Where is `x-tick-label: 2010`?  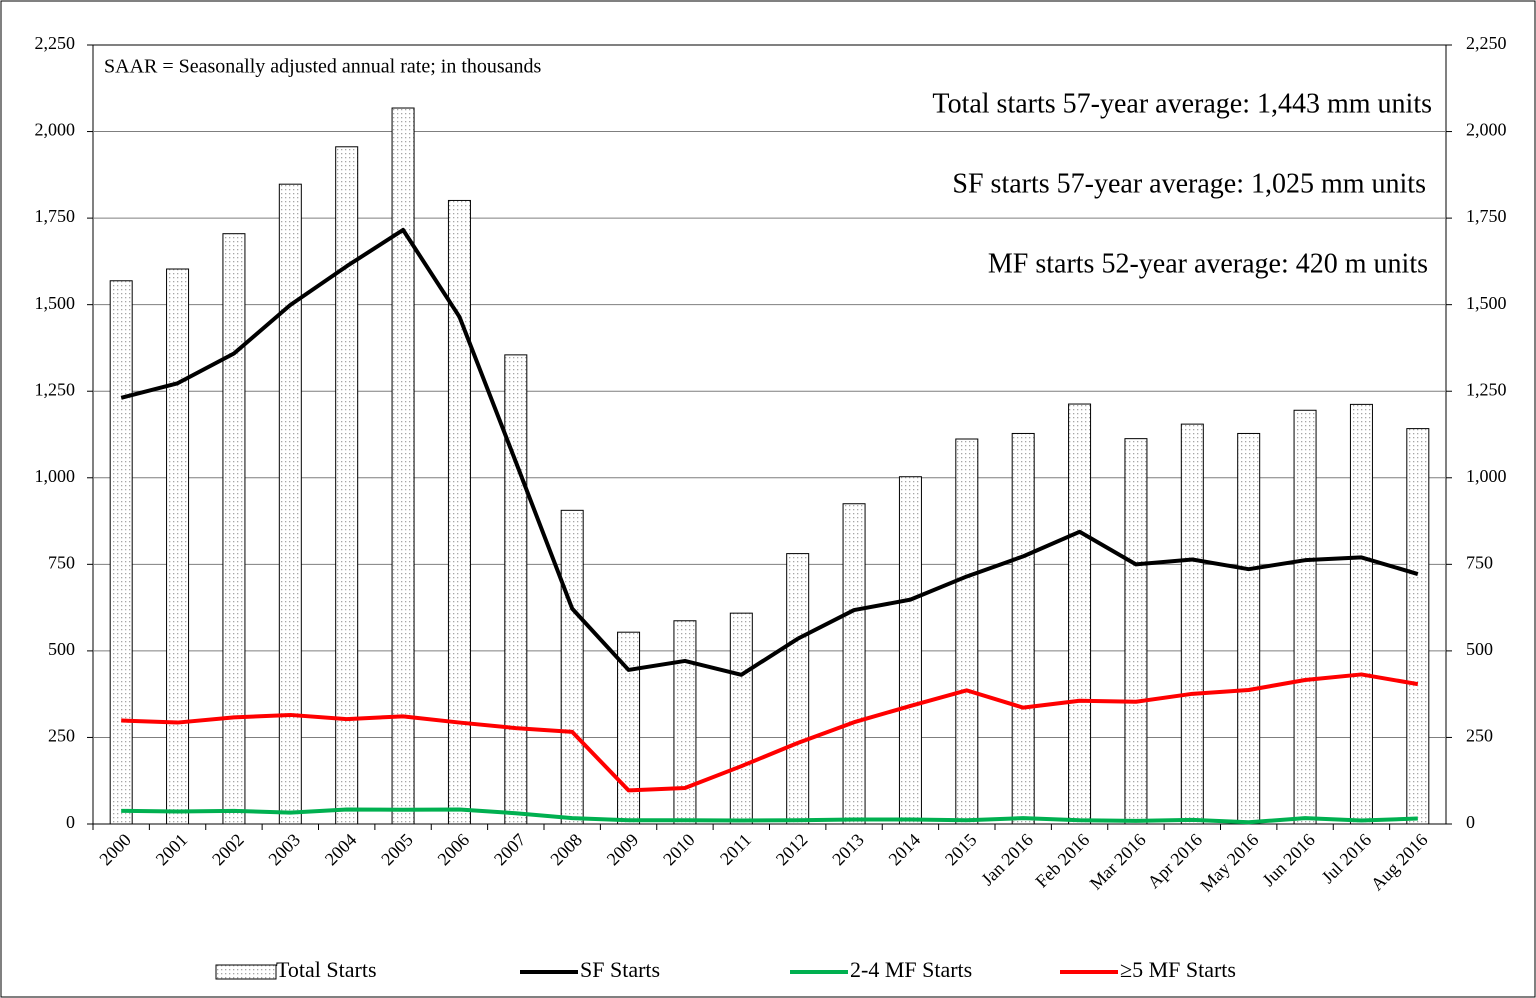 x-tick-label: 2010 is located at coordinates (679, 850).